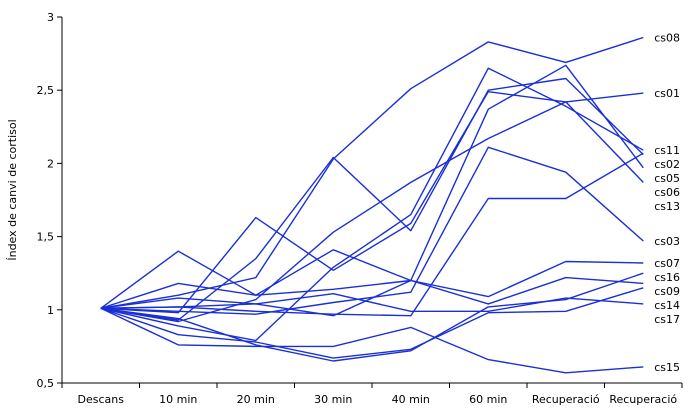 Image resolution: width=700 pixels, height=414 pixels. I want to click on y-tick-label: 3, so click(50, 17).